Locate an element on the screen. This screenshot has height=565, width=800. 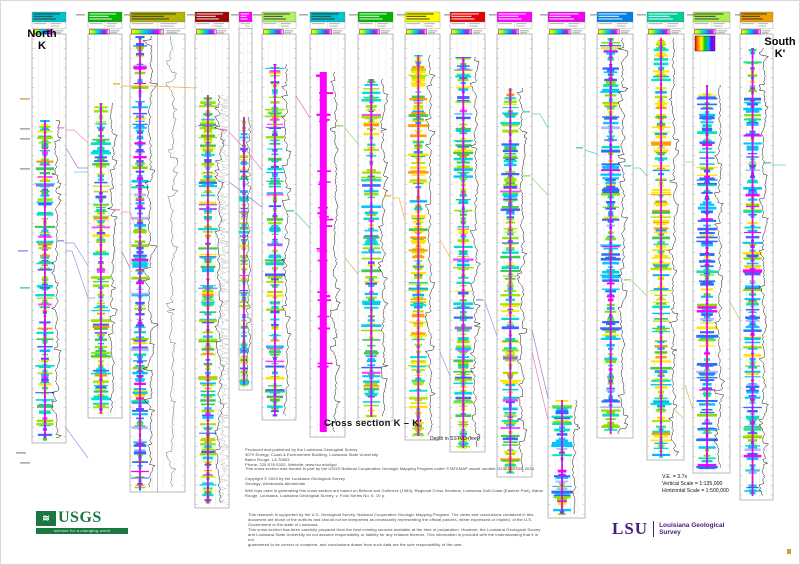
well-6-track is located at coordinates (279, 216).